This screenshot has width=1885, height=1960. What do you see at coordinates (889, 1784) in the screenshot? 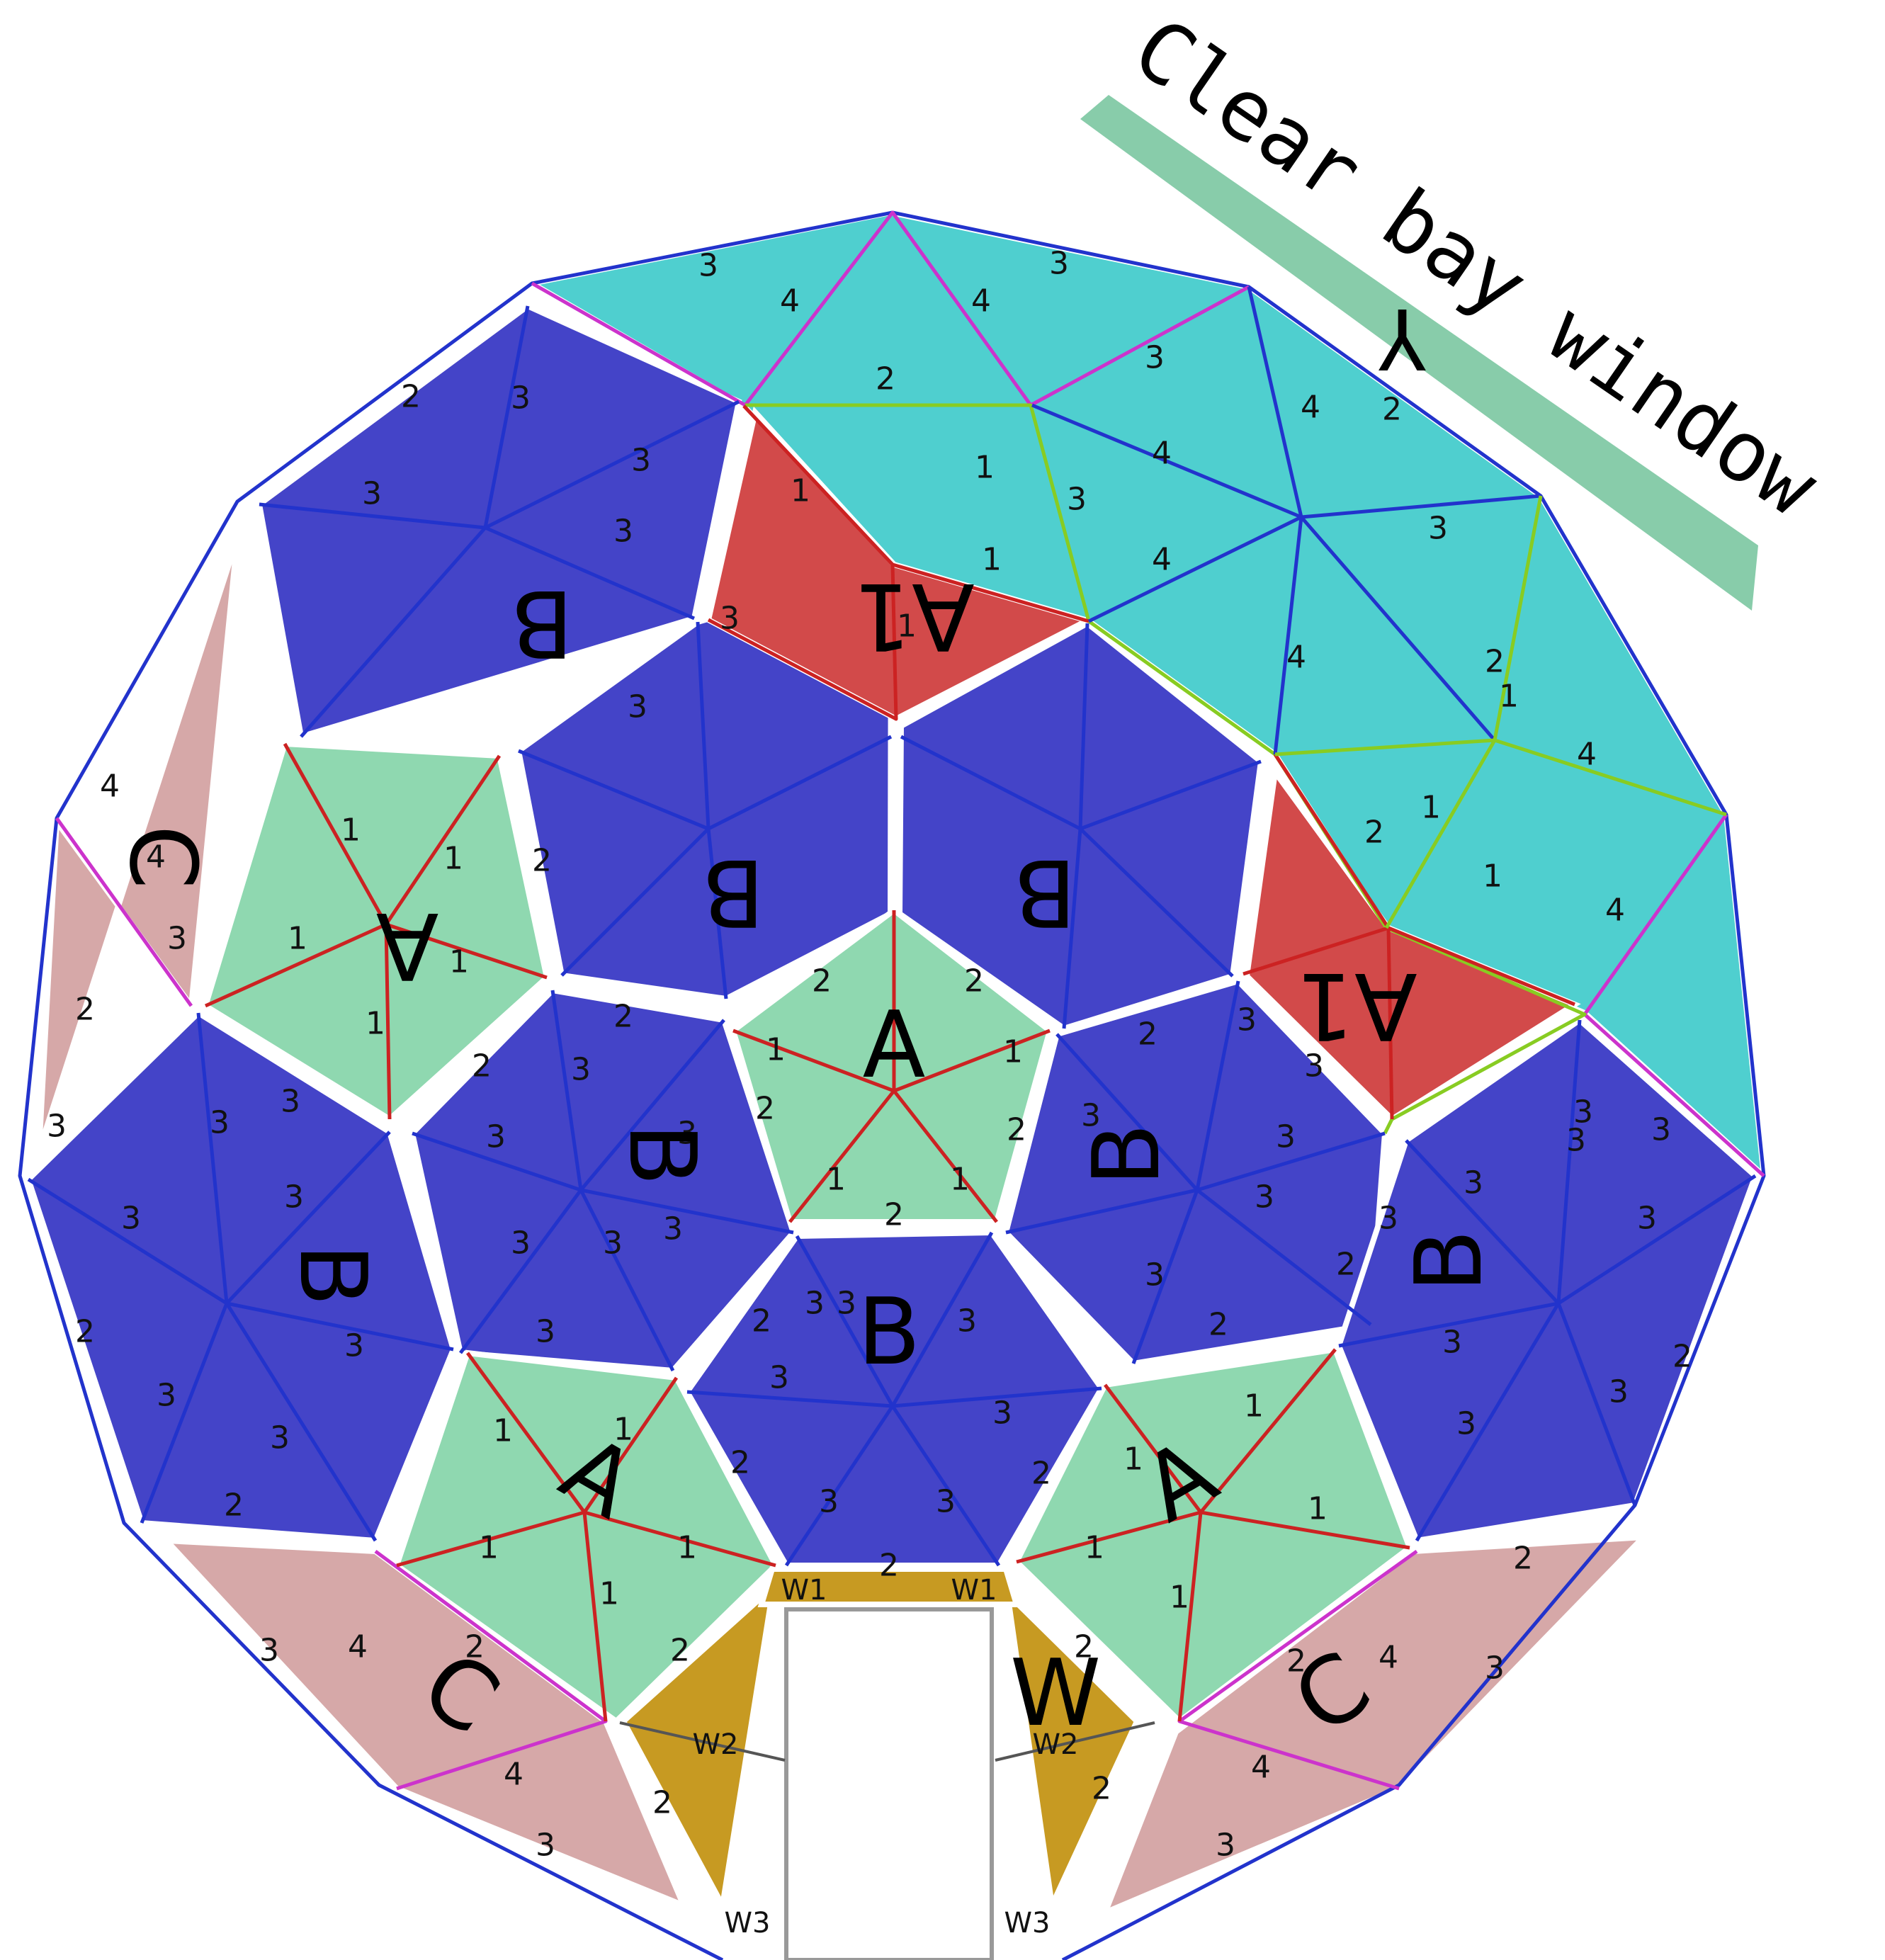
I see `door-frame` at bounding box center [889, 1784].